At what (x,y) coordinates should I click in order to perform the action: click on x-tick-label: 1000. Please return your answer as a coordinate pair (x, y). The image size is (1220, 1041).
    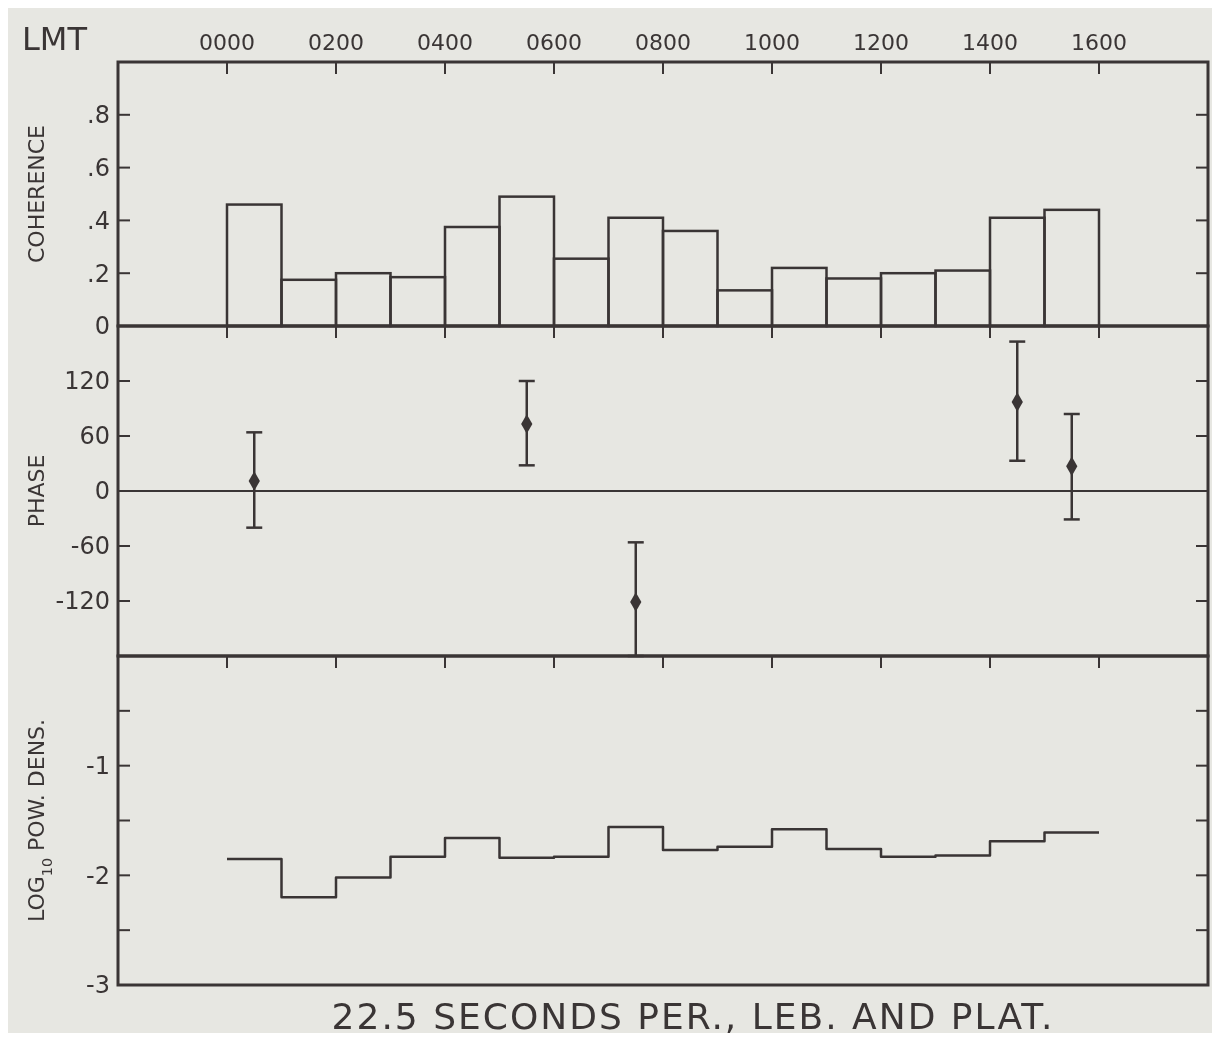
    Looking at the image, I should click on (772, 42).